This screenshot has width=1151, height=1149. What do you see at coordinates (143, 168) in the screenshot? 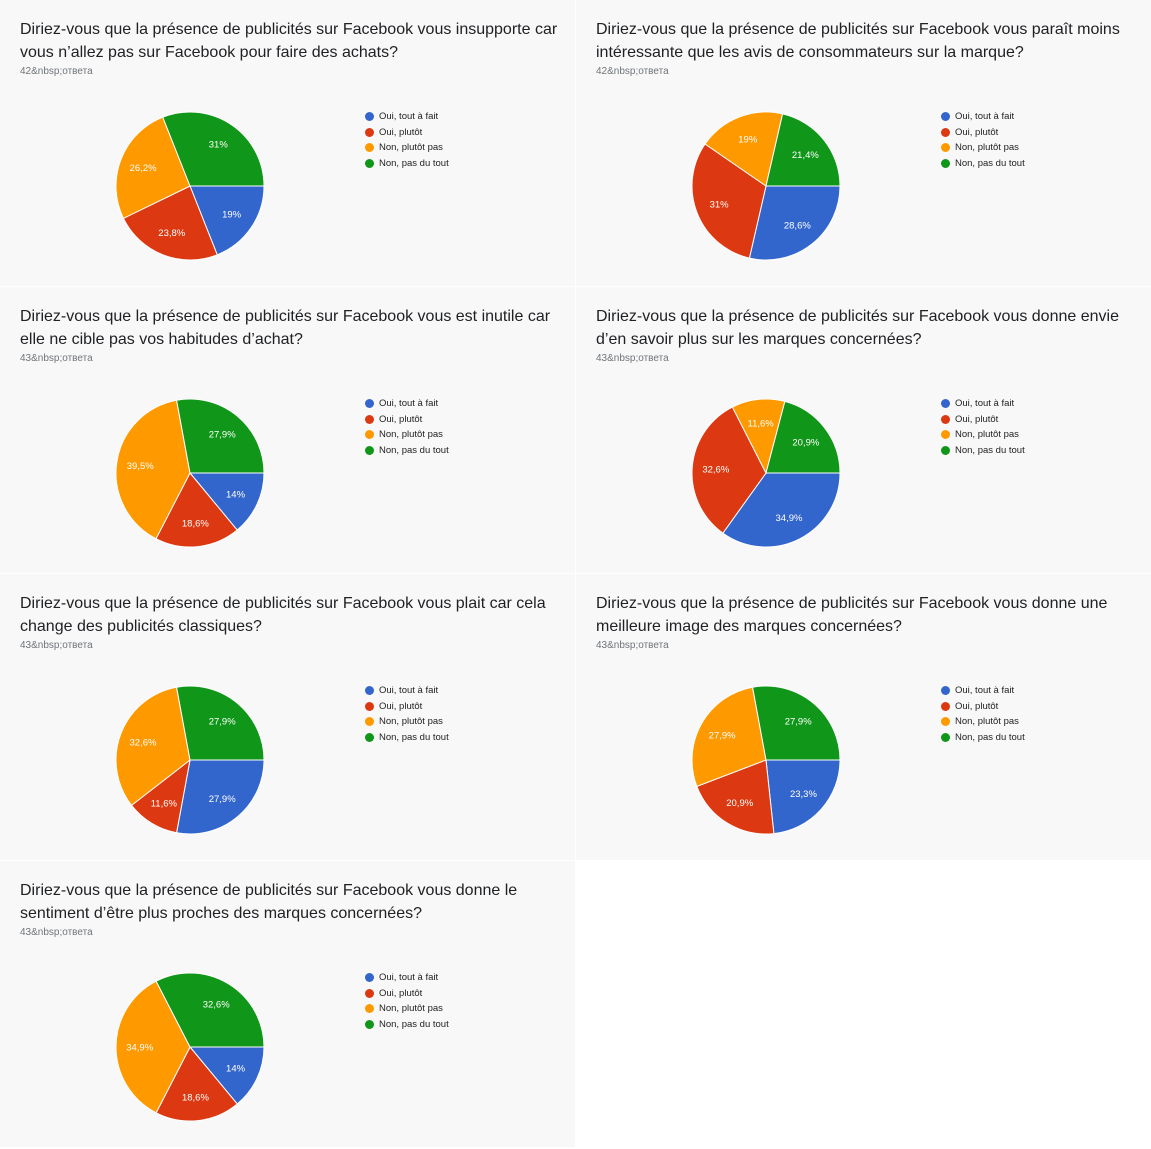
I see `slice-label: 26,2%` at bounding box center [143, 168].